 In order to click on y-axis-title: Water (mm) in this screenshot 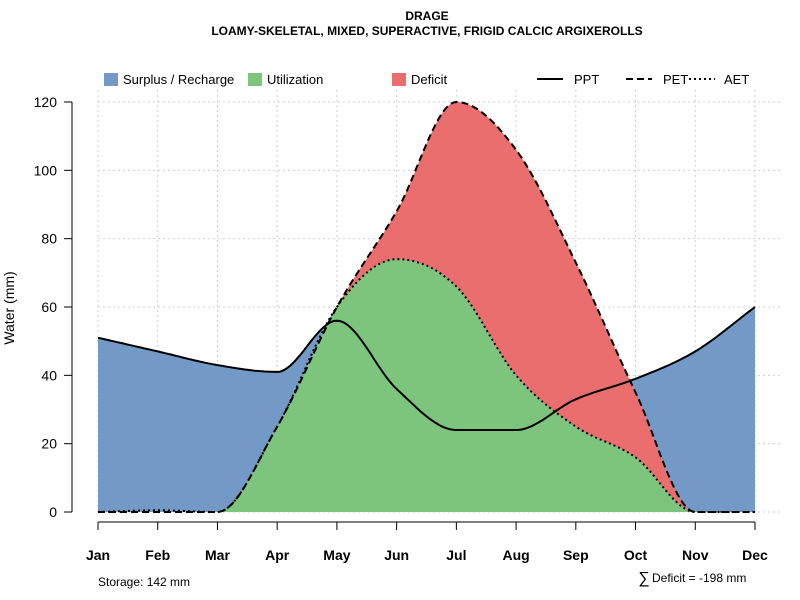, I will do `click(9, 307)`.